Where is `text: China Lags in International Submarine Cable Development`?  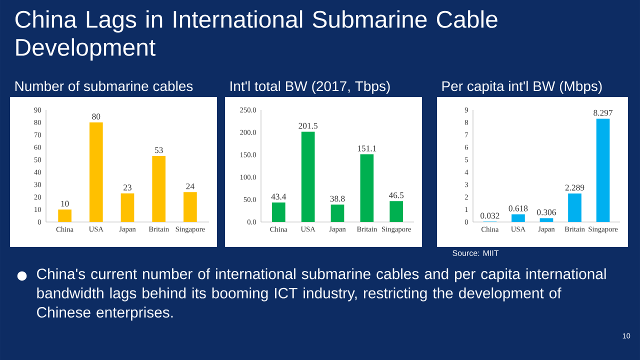
text: China Lags in International Submarine Cable Development is located at coordinates (256, 35).